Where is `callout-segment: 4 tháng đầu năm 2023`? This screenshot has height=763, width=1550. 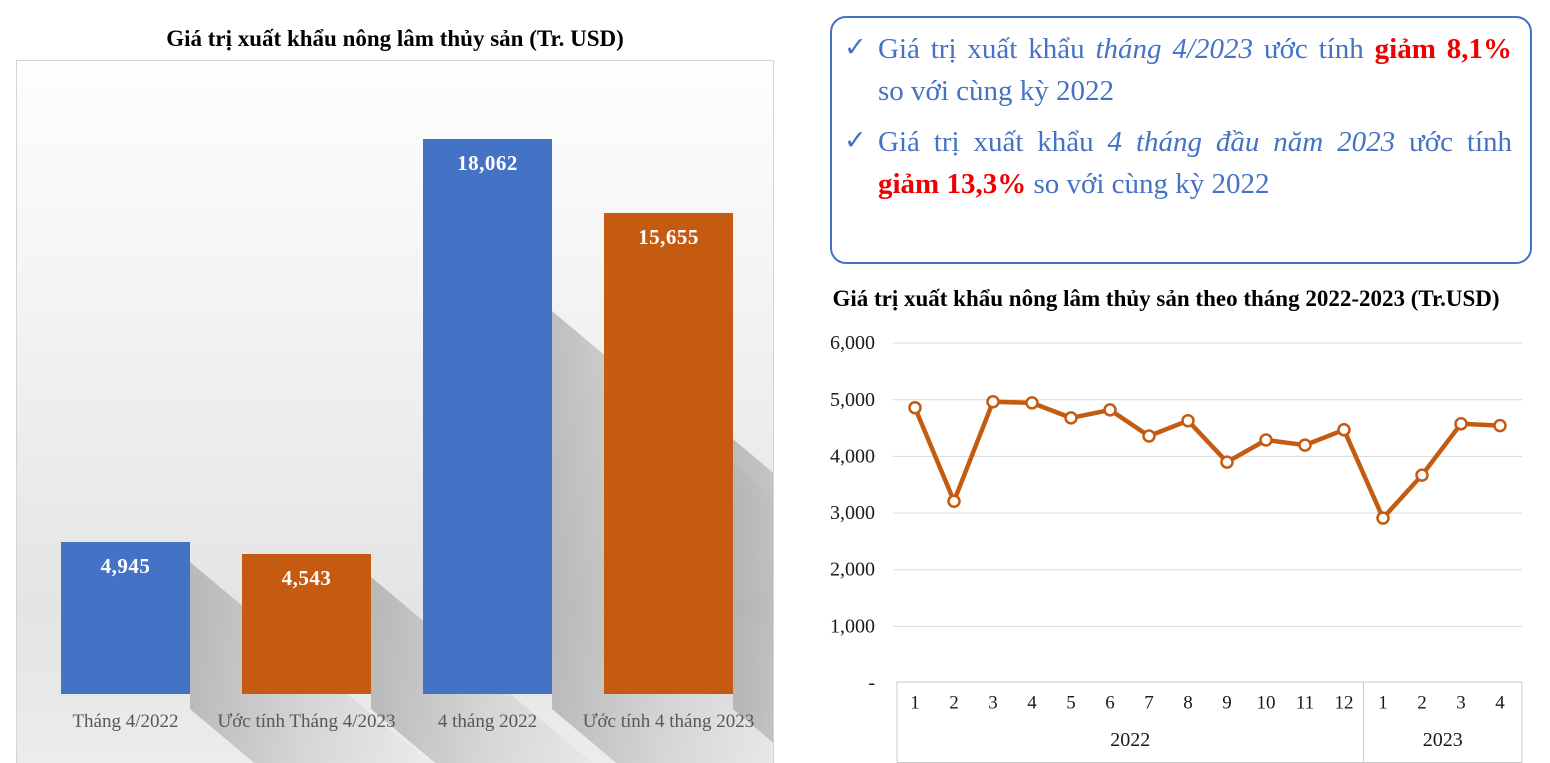 callout-segment: 4 tháng đầu năm 2023 is located at coordinates (1251, 142).